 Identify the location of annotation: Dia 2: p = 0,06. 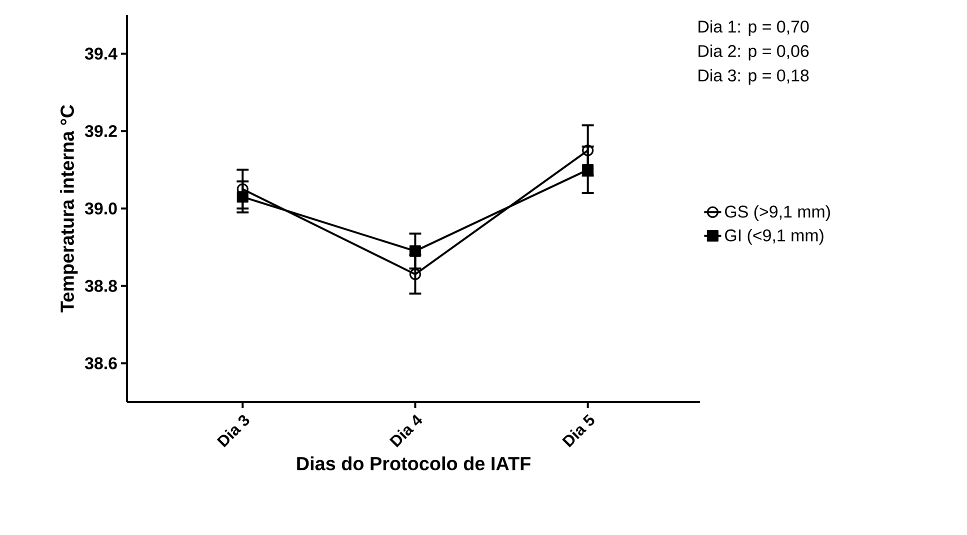
(753, 52).